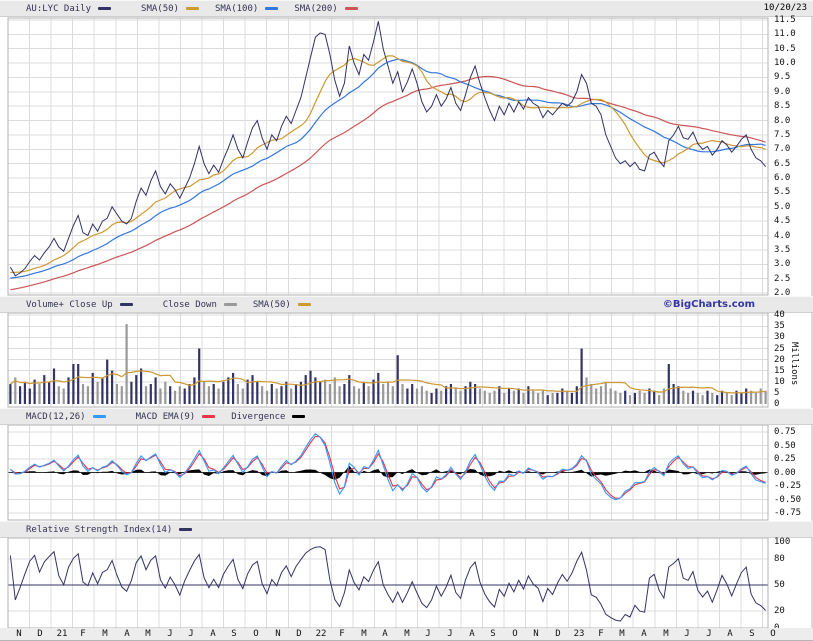  I want to click on legend-label: Divergence, so click(258, 416).